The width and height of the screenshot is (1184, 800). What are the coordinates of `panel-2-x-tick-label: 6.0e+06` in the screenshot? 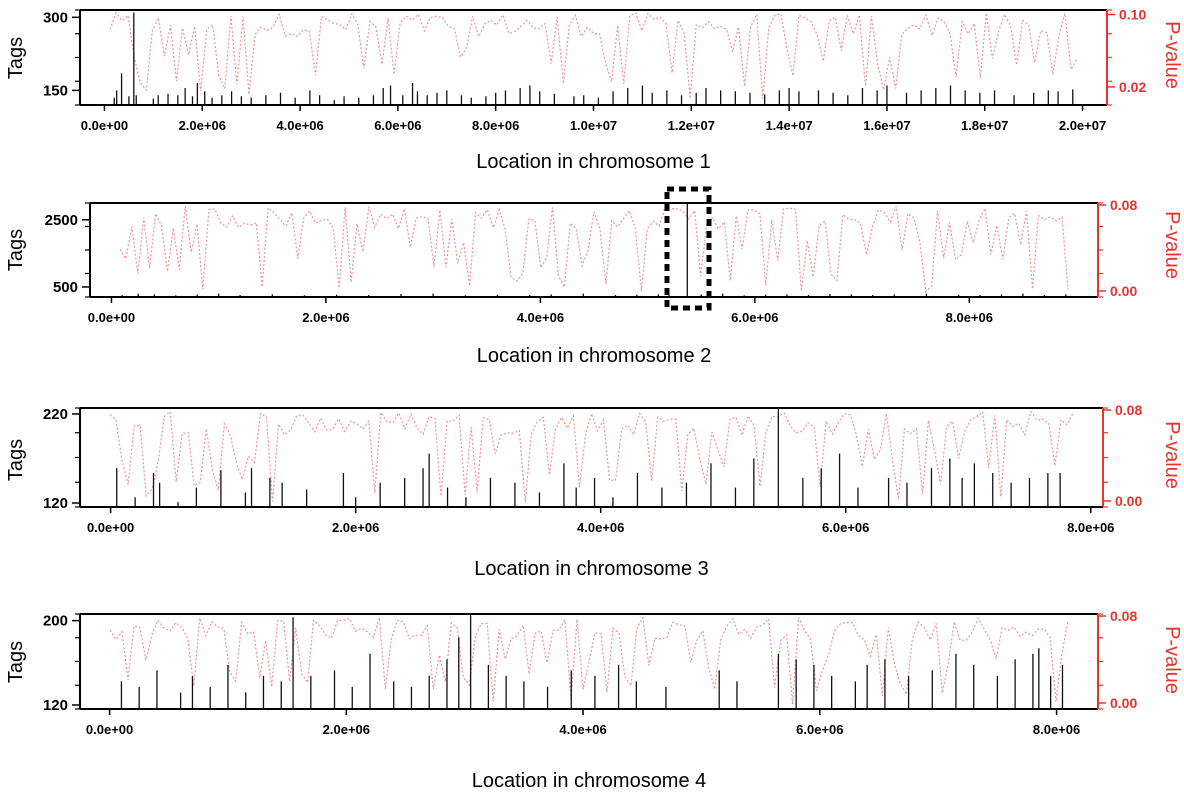 It's located at (754, 317).